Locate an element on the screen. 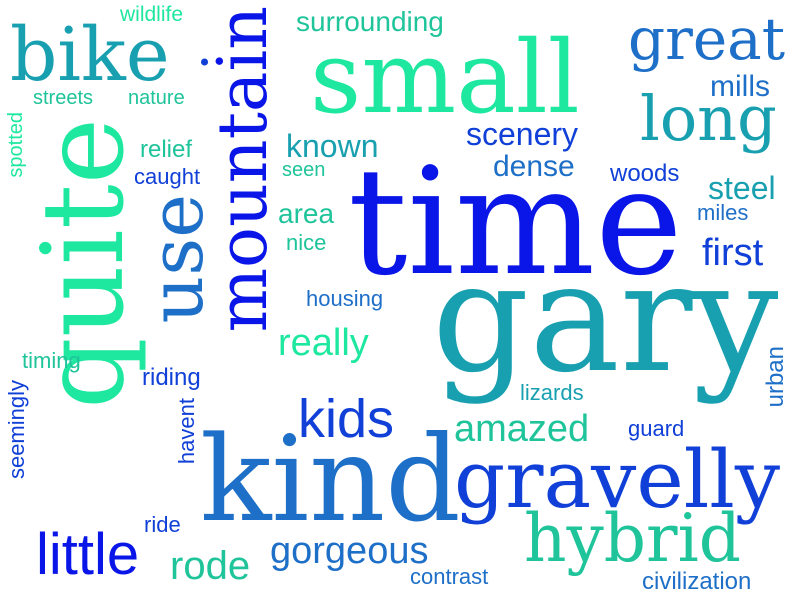  word-timing: timing is located at coordinates (51, 360).